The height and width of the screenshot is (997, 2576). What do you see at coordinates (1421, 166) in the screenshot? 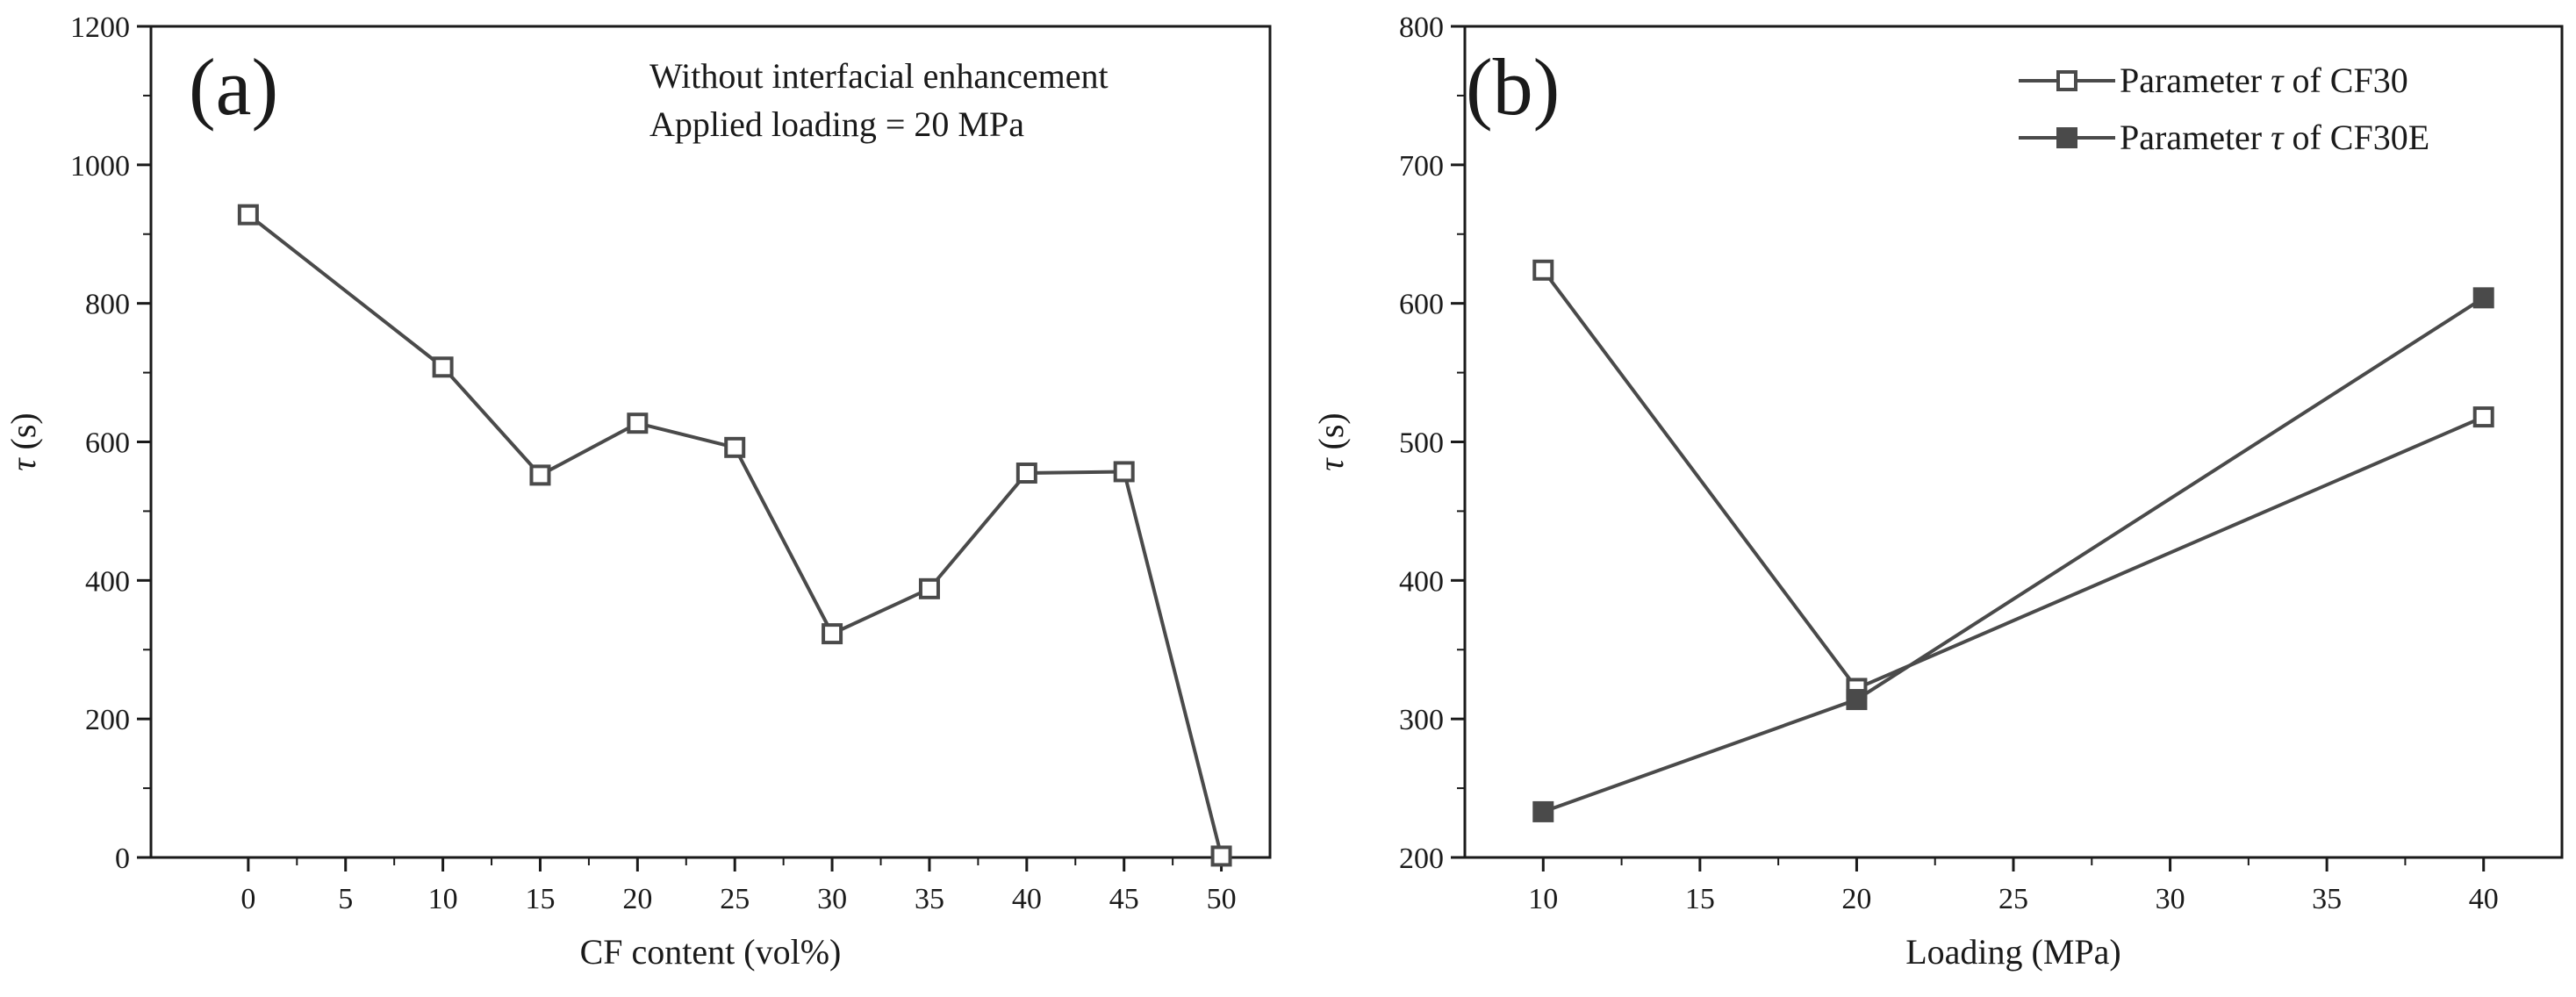
I see `y-tick-label: 700` at bounding box center [1421, 166].